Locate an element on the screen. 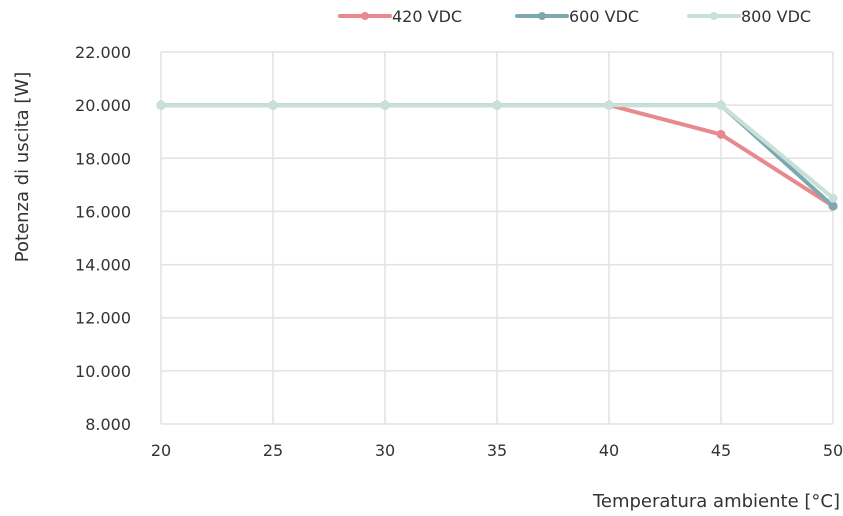  y-tick-label: 14.000 is located at coordinates (103, 265).